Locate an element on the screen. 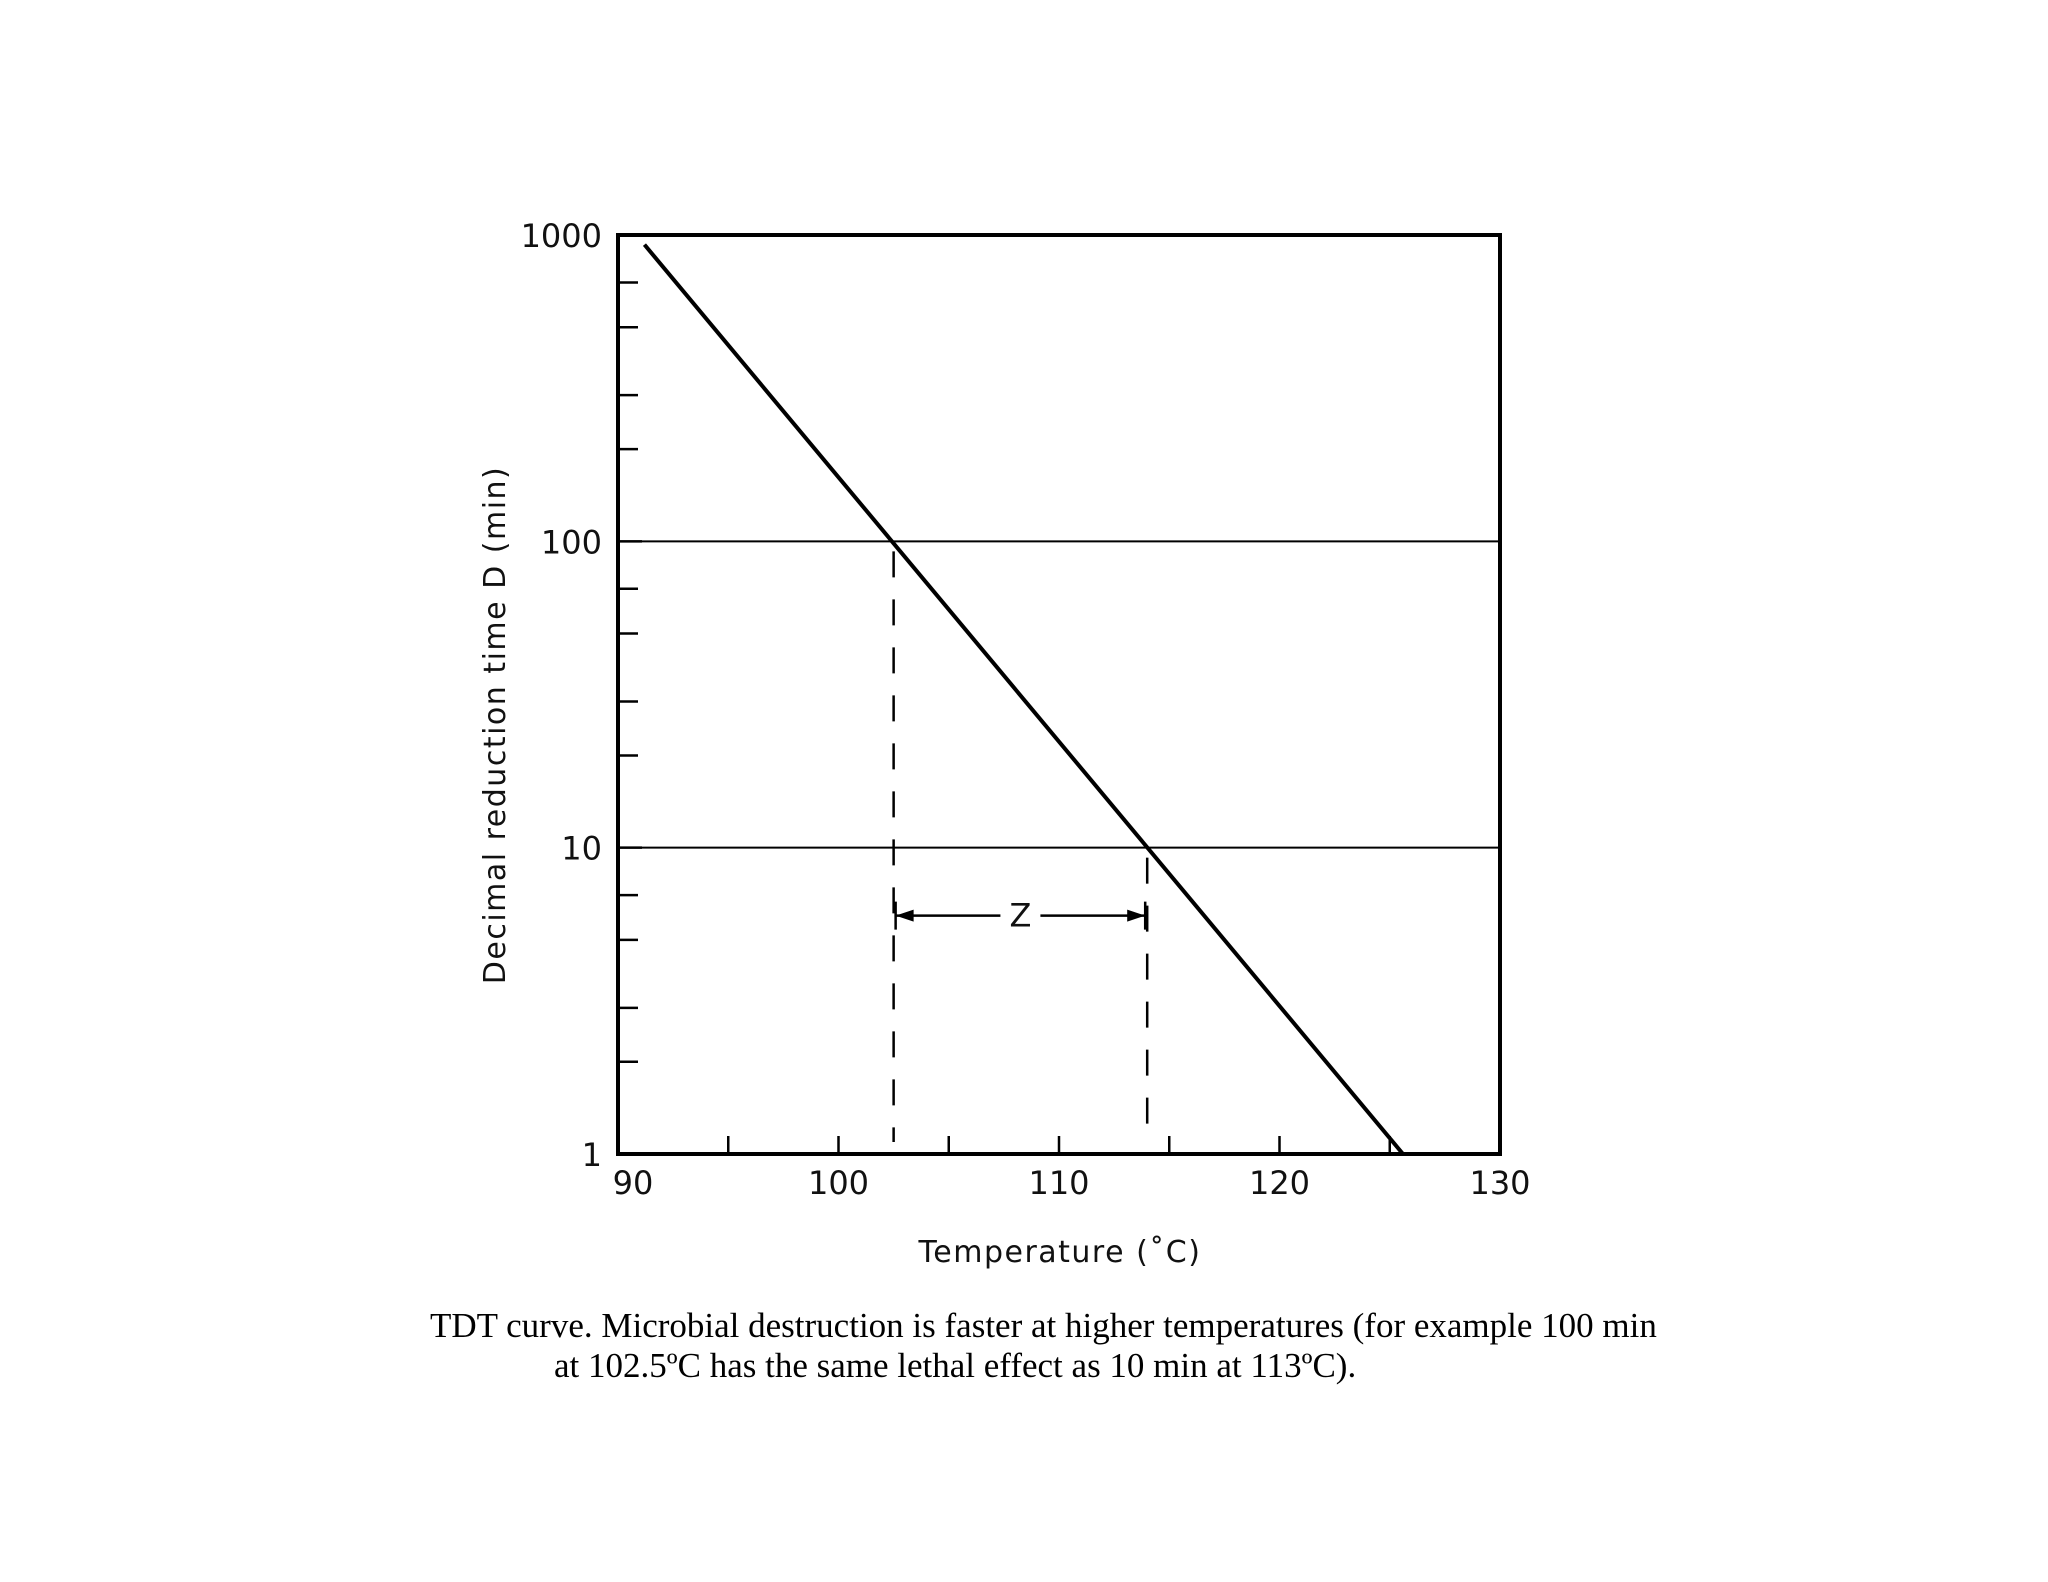 This screenshot has width=2048, height=1582. reference-lines is located at coordinates (1020, 846).